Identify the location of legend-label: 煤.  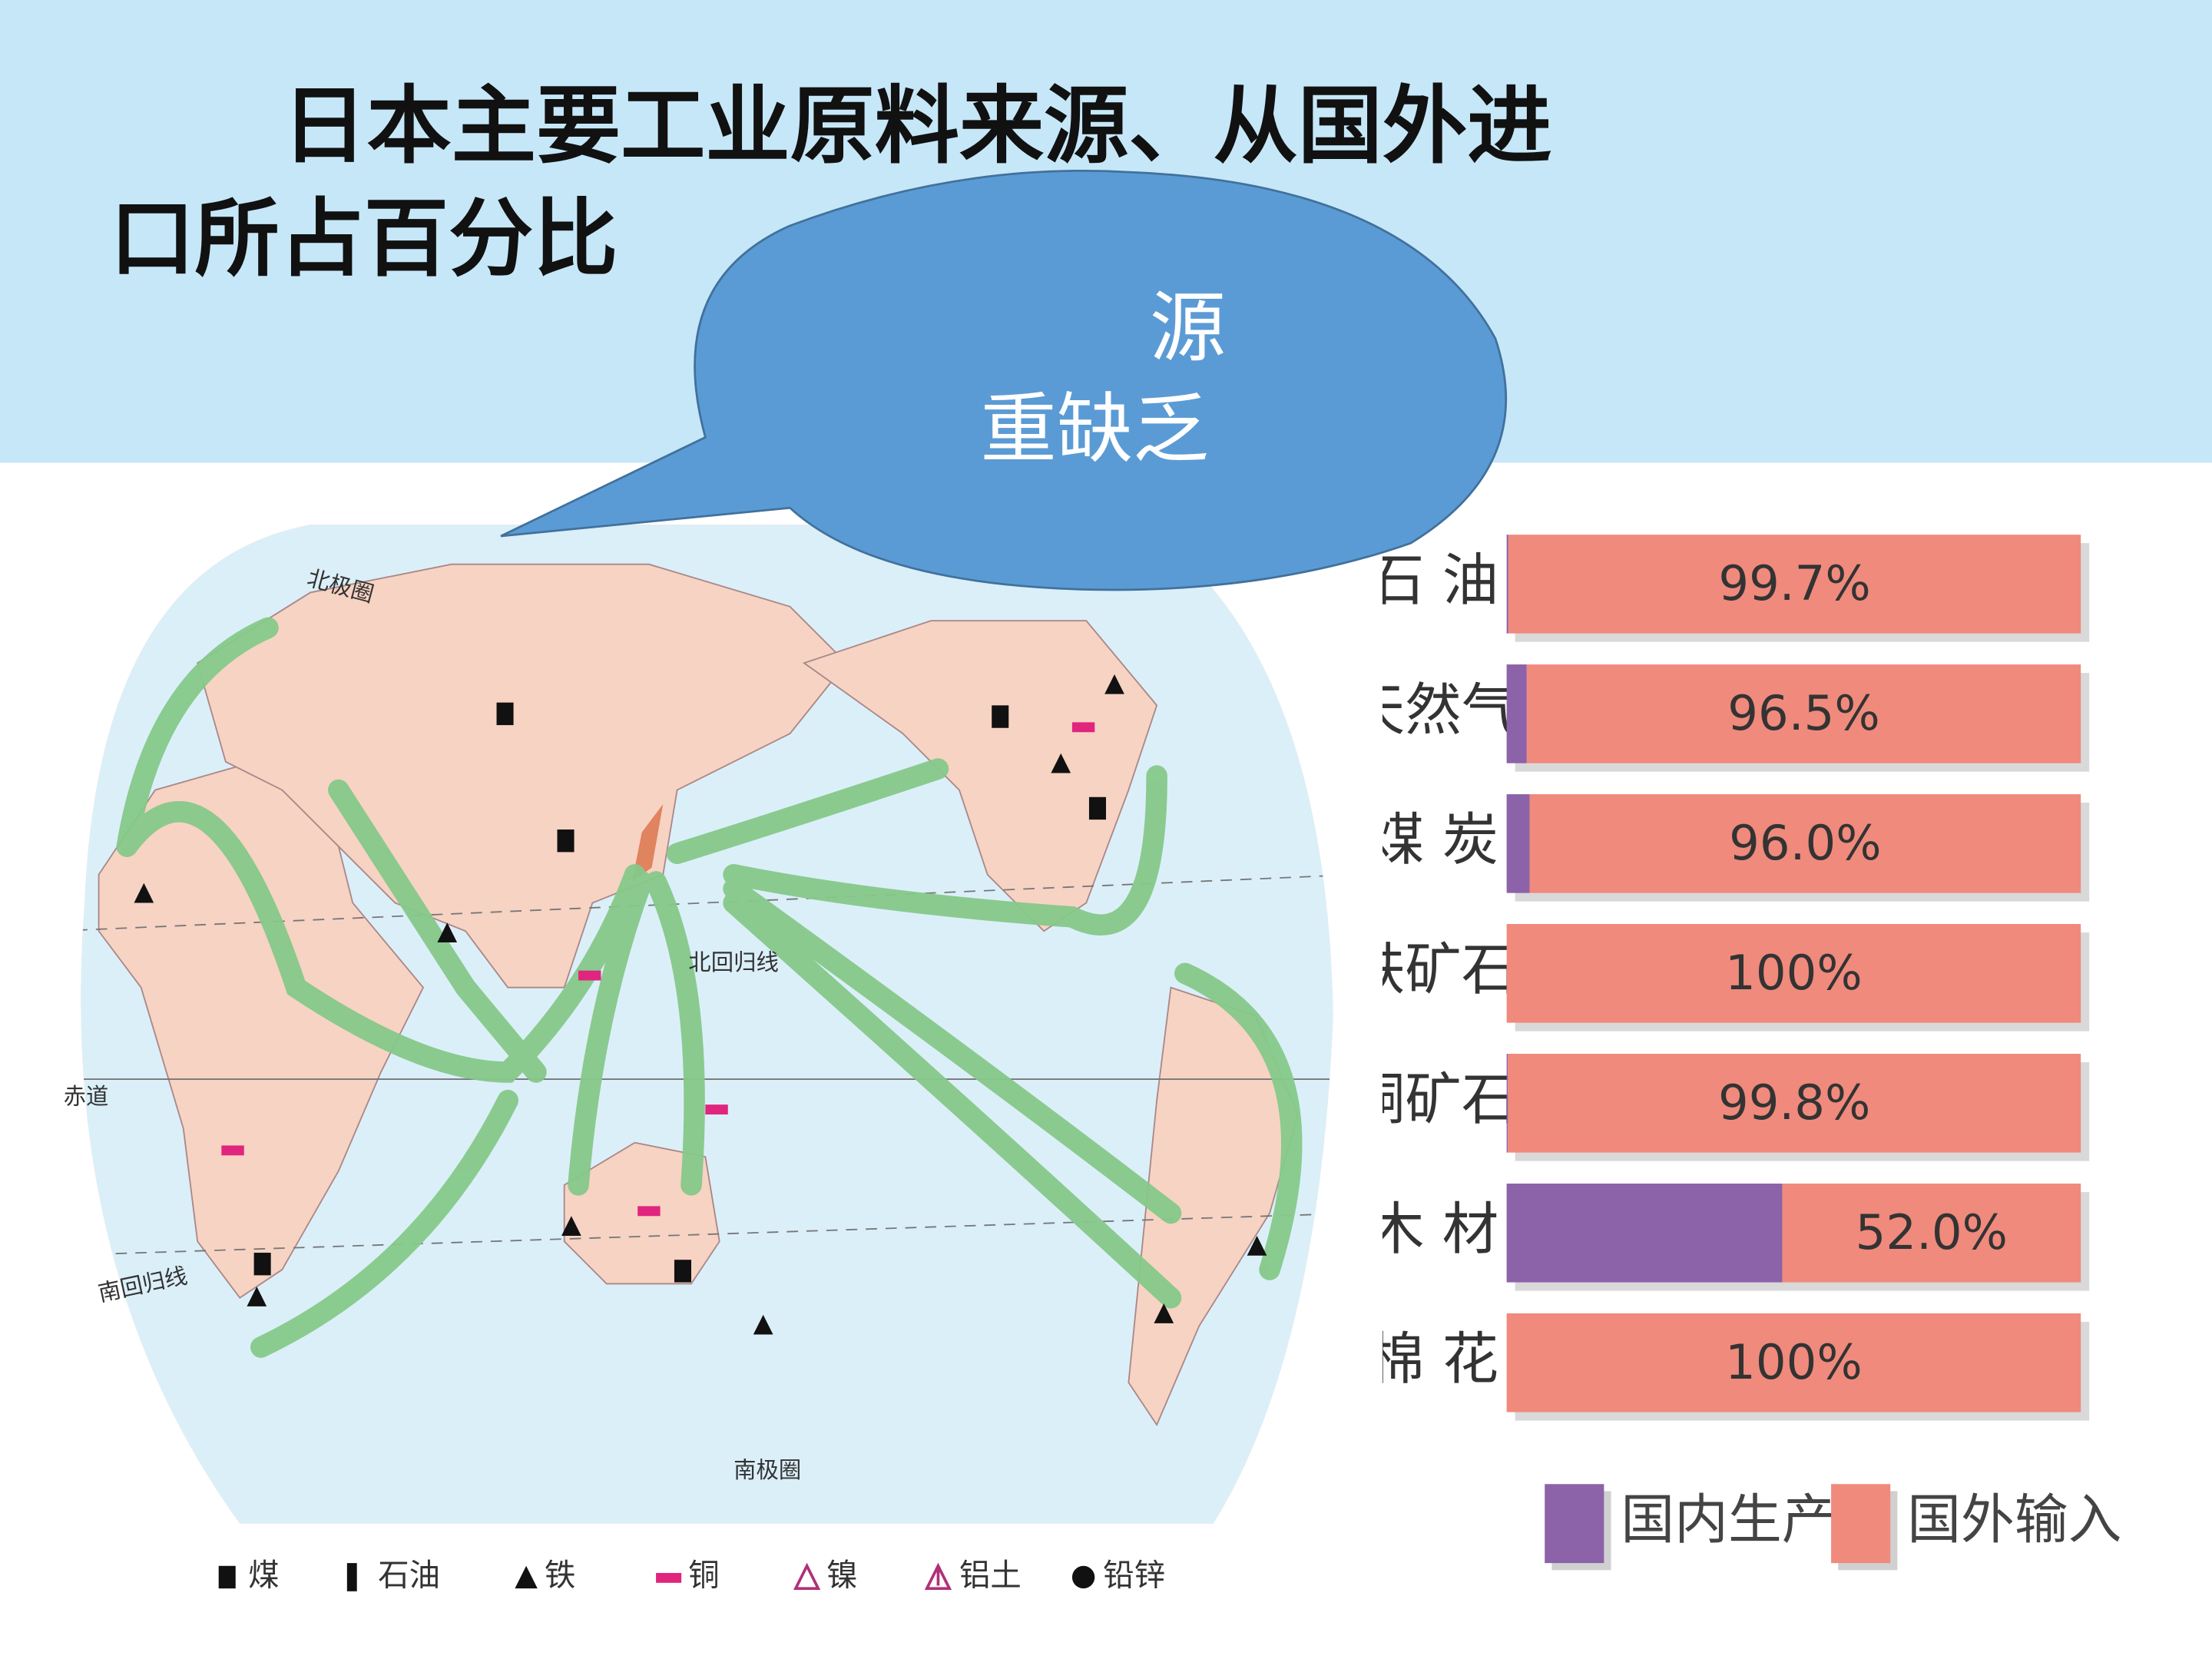
(263, 1575).